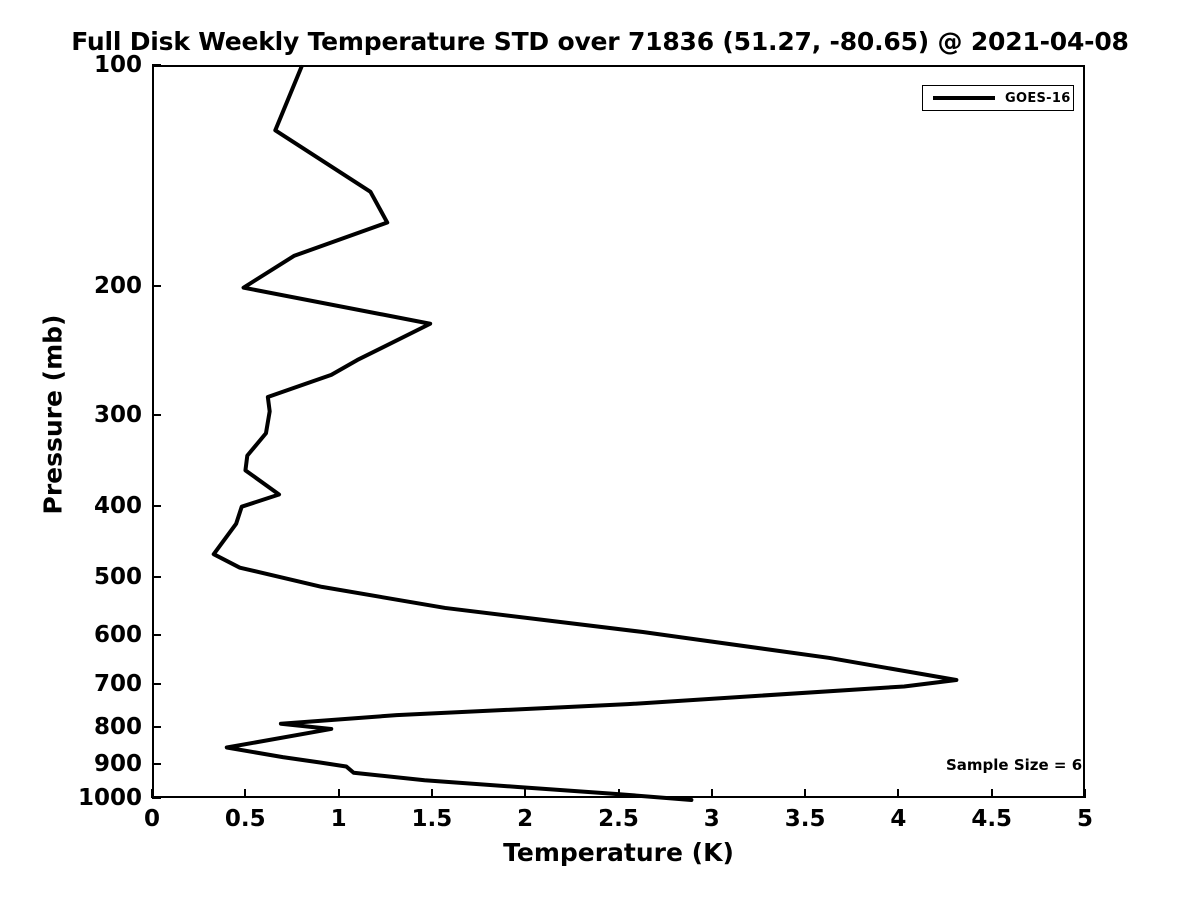 The height and width of the screenshot is (900, 1200). What do you see at coordinates (117, 635) in the screenshot?
I see `y-tick-label: 600` at bounding box center [117, 635].